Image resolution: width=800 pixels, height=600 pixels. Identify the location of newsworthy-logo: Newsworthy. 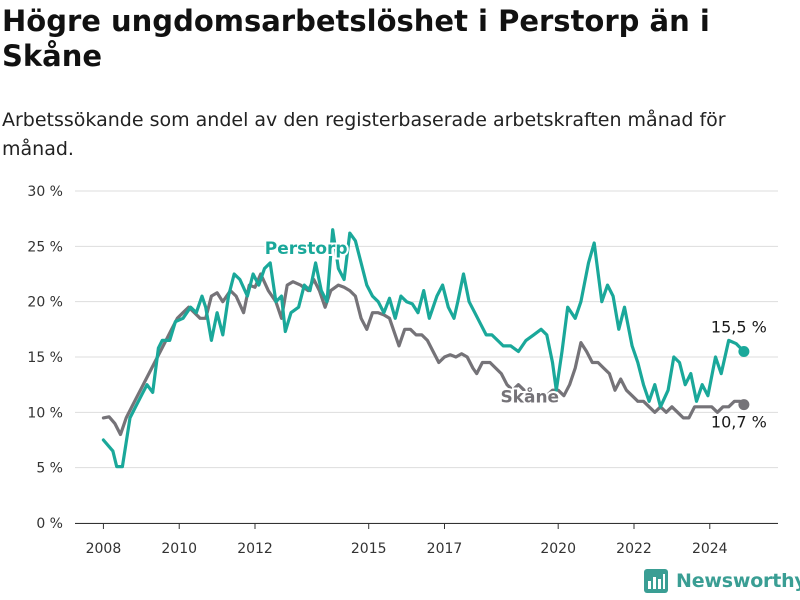
(721, 581).